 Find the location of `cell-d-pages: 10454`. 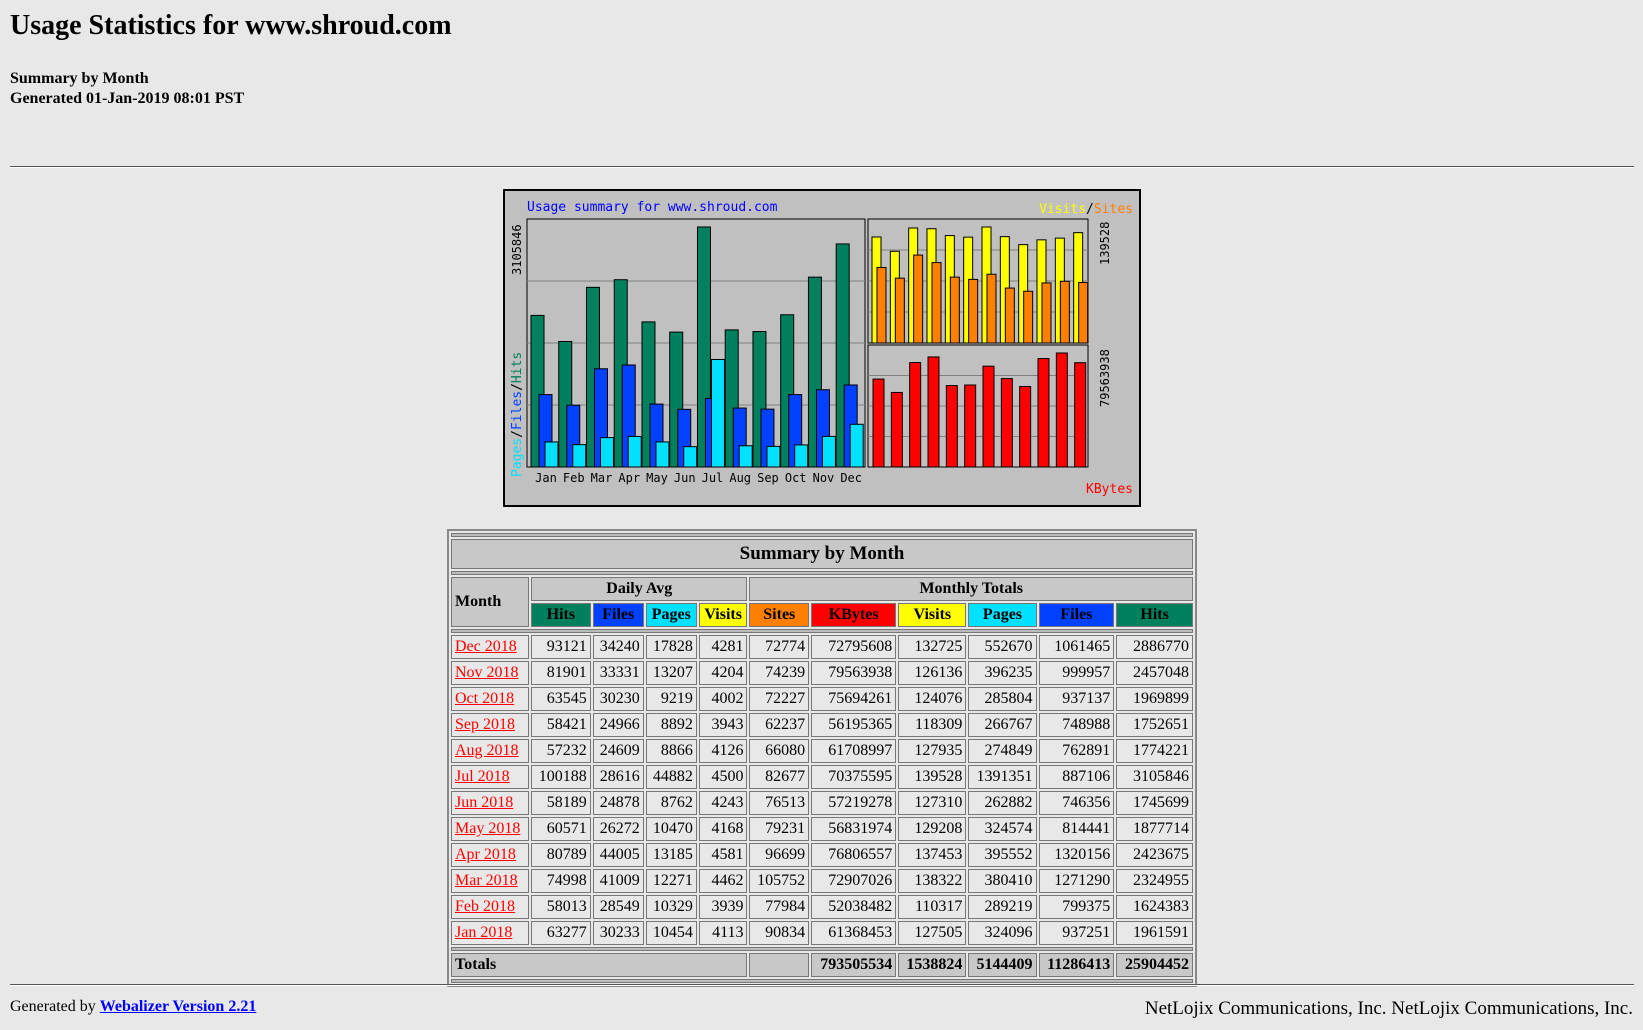

cell-d-pages: 10454 is located at coordinates (671, 933).